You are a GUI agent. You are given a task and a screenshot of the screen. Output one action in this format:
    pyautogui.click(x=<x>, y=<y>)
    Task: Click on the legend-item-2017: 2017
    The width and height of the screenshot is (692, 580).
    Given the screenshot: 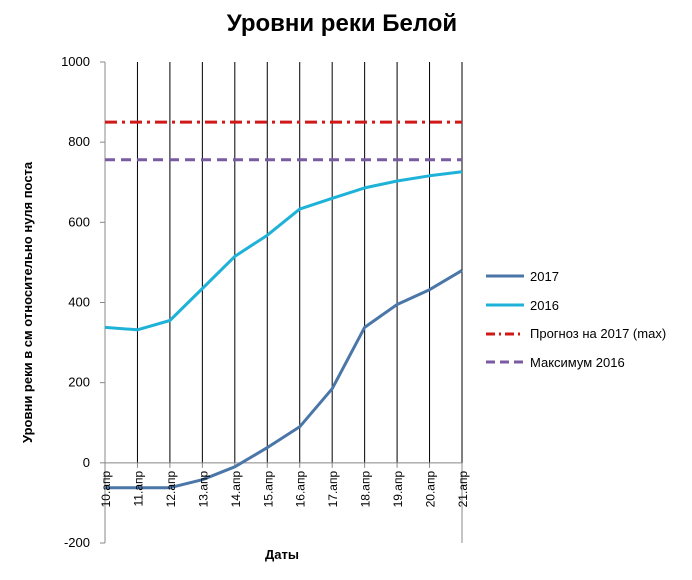 What is the action you would take?
    pyautogui.click(x=586, y=276)
    